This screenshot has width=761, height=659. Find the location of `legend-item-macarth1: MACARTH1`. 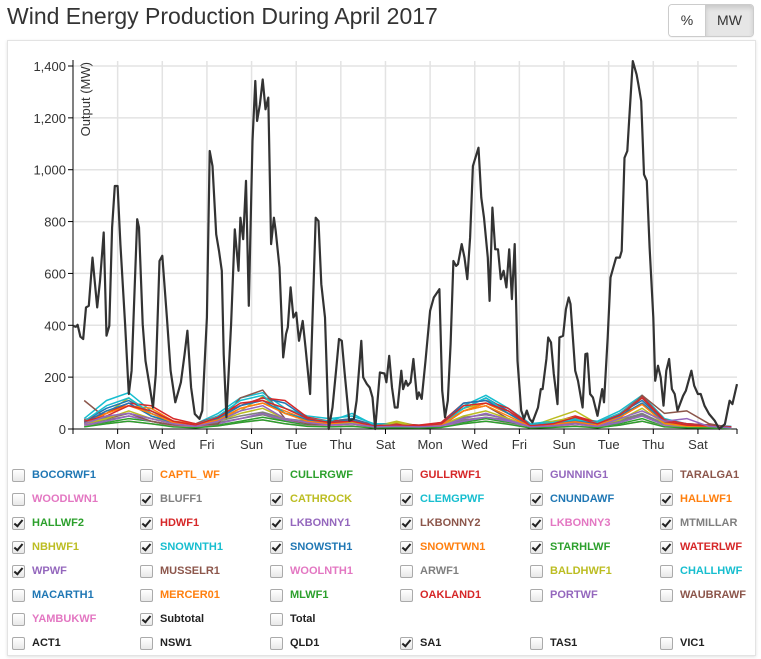

legend-item-macarth1: MACARTH1 is located at coordinates (53, 595).